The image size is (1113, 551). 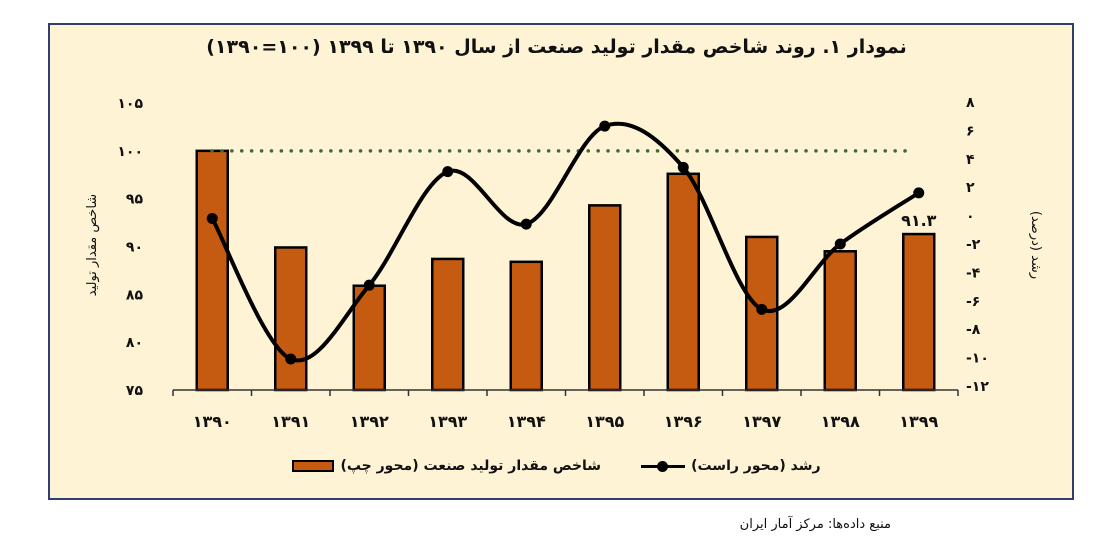 What do you see at coordinates (970, 188) in the screenshot?
I see `right-tick-label: ۲` at bounding box center [970, 188].